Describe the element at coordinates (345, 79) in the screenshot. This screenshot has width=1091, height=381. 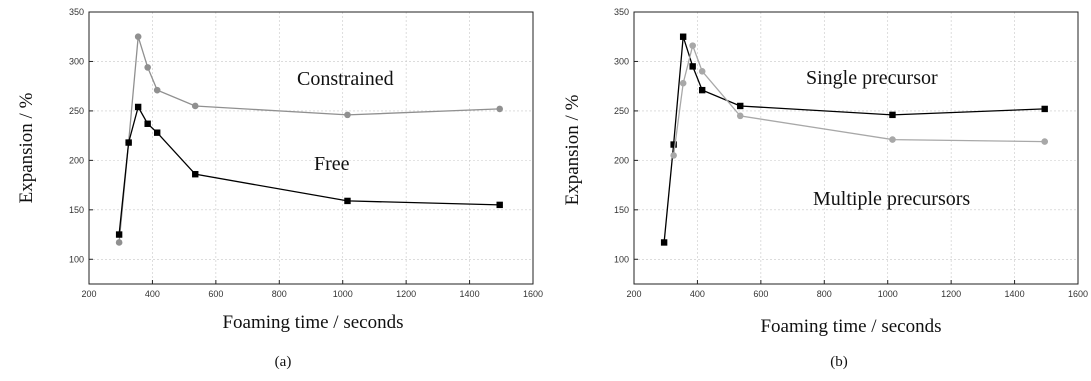
I see `annotation-constrained: Constrained` at that location.